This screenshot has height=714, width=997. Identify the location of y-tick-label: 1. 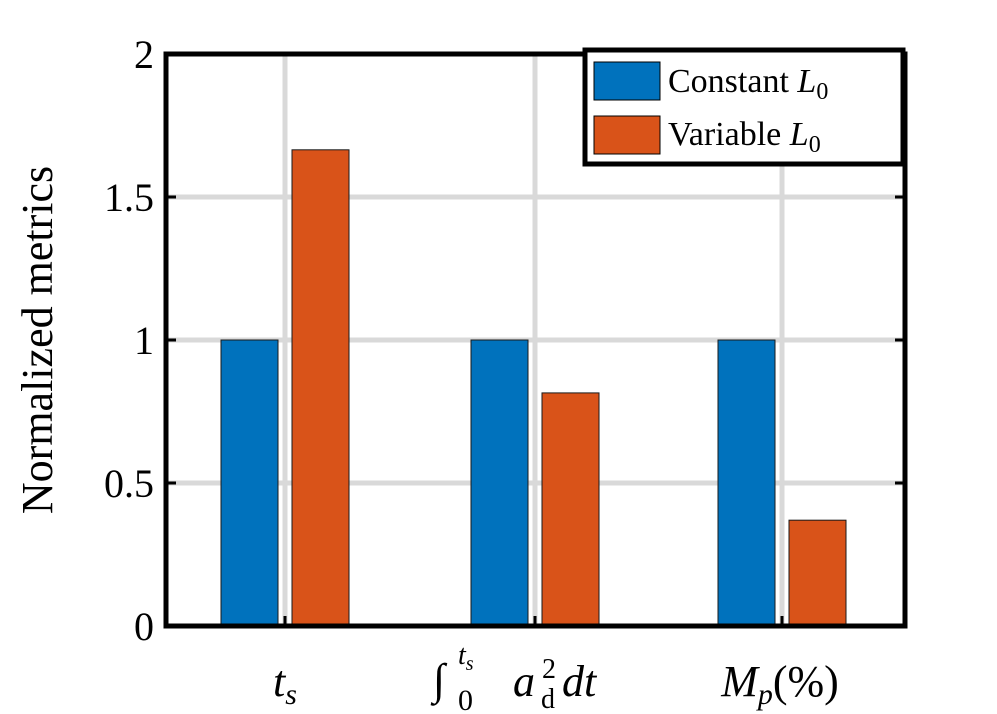
(144, 340).